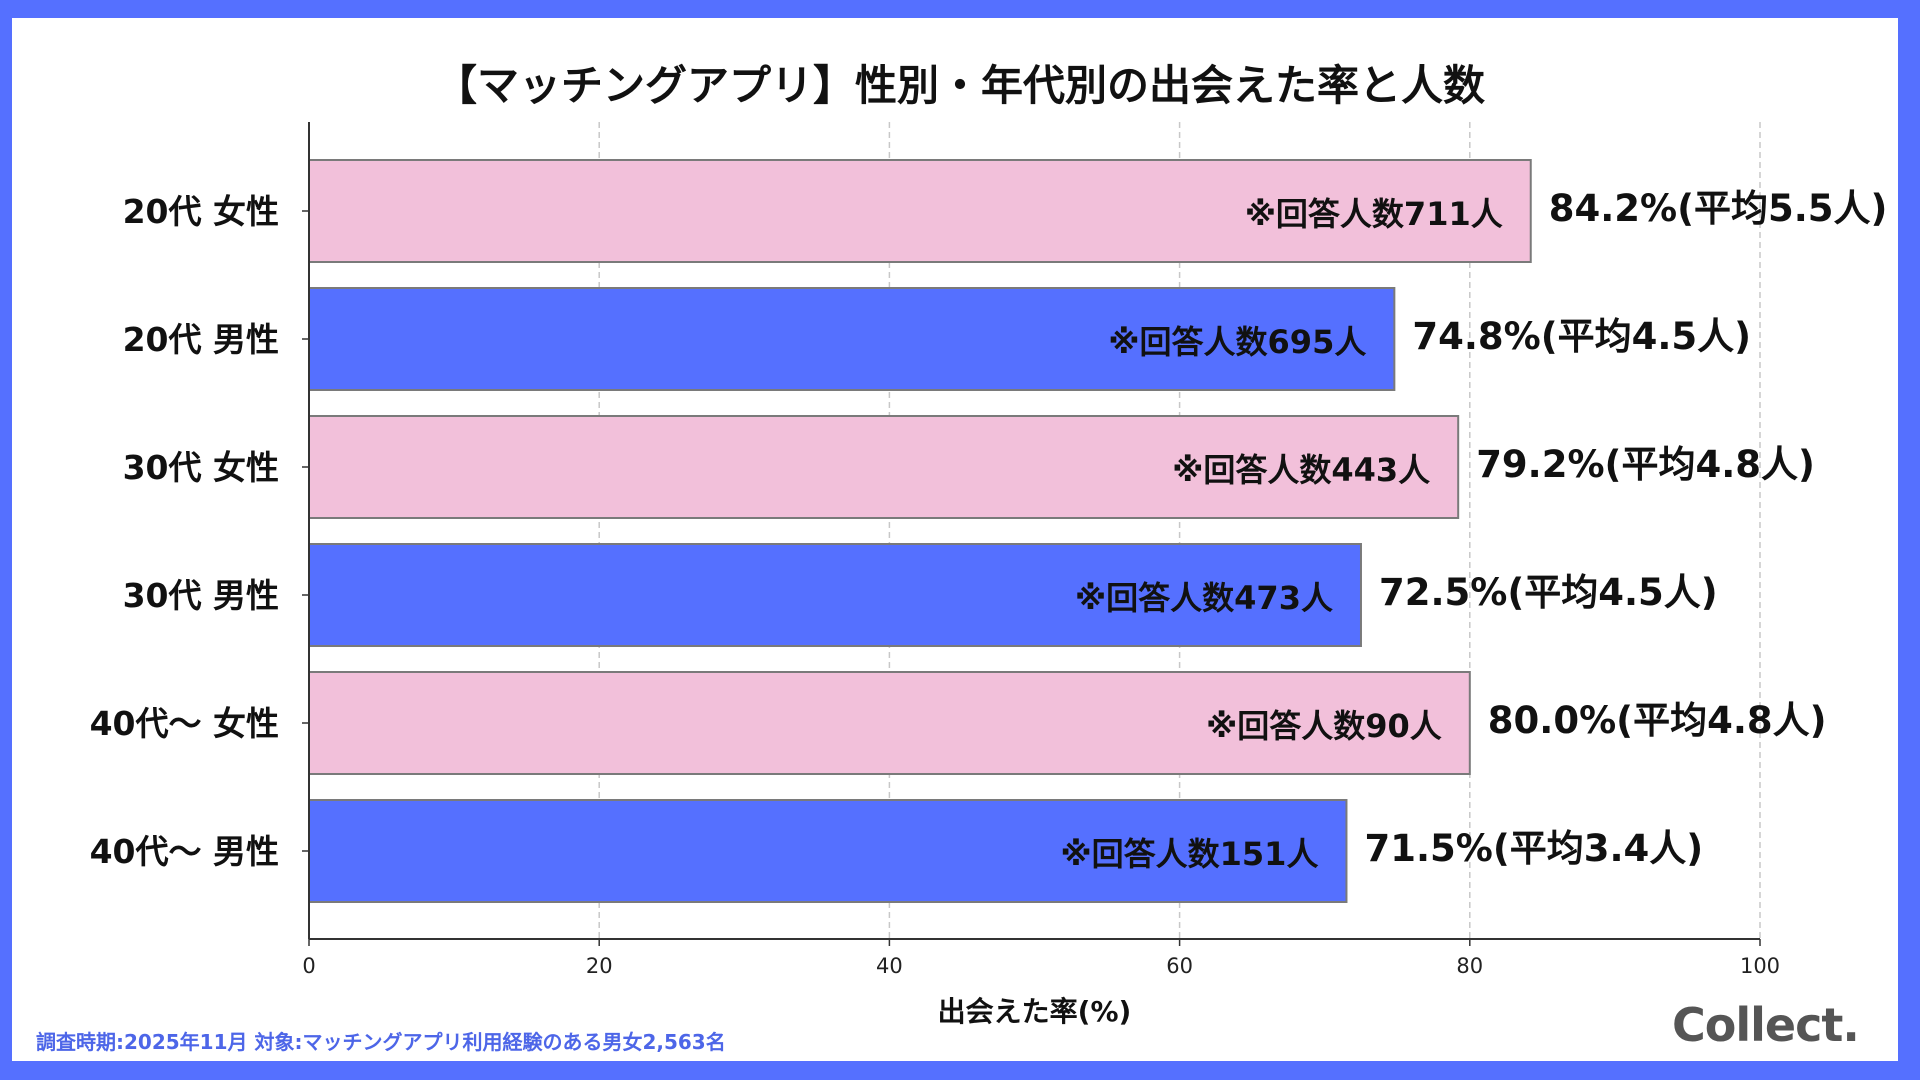 The image size is (1920, 1080). I want to click on category-label: 30代 女性, so click(201, 467).